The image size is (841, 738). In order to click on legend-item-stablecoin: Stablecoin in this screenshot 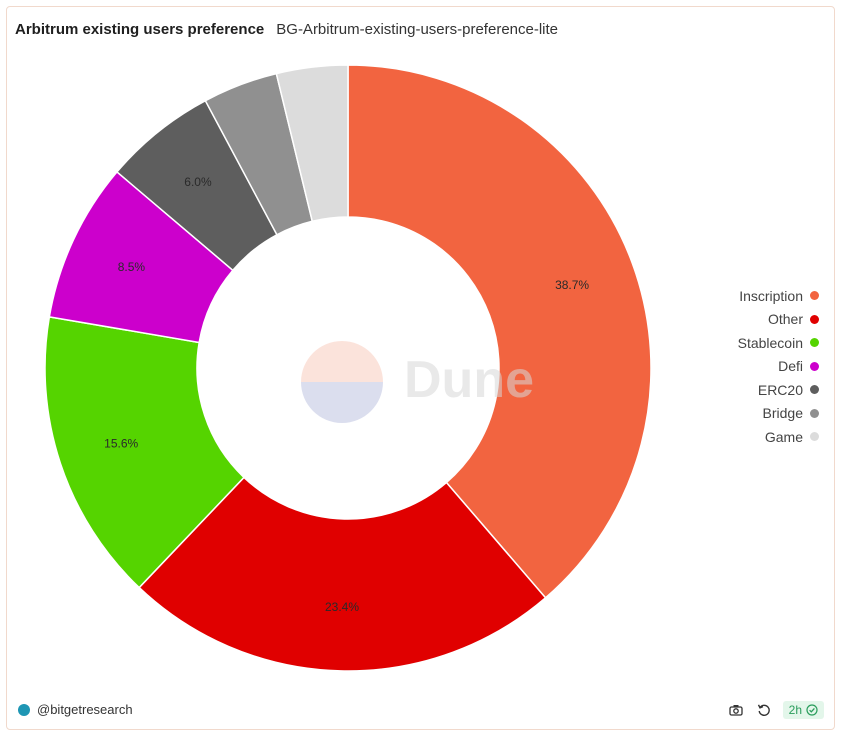, I will do `click(729, 343)`.